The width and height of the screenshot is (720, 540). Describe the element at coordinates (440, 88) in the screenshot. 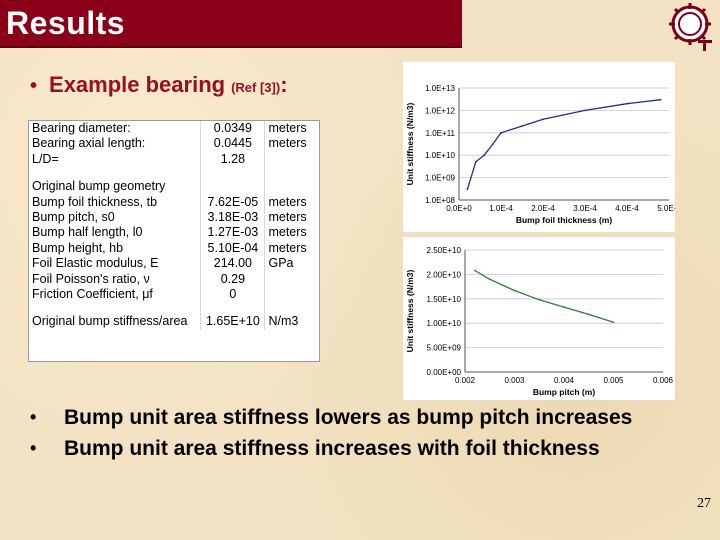

I see `y-tick-label: 1.0E+13` at that location.